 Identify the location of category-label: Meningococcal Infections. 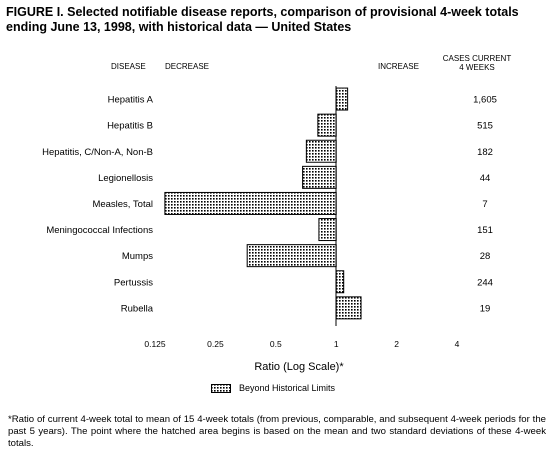
(99, 230).